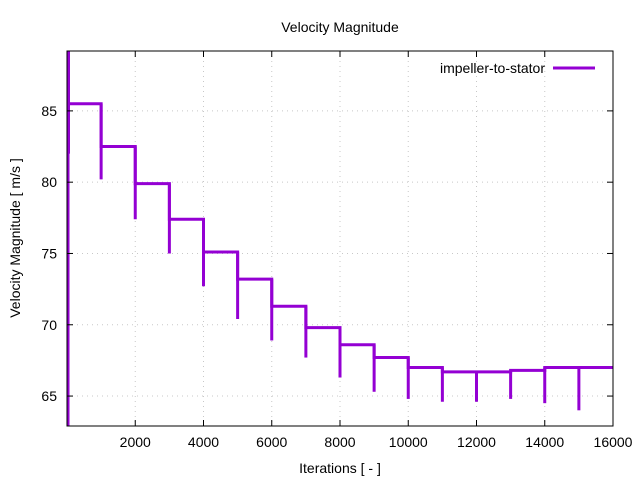  I want to click on y-tick-label: 65, so click(49, 396).